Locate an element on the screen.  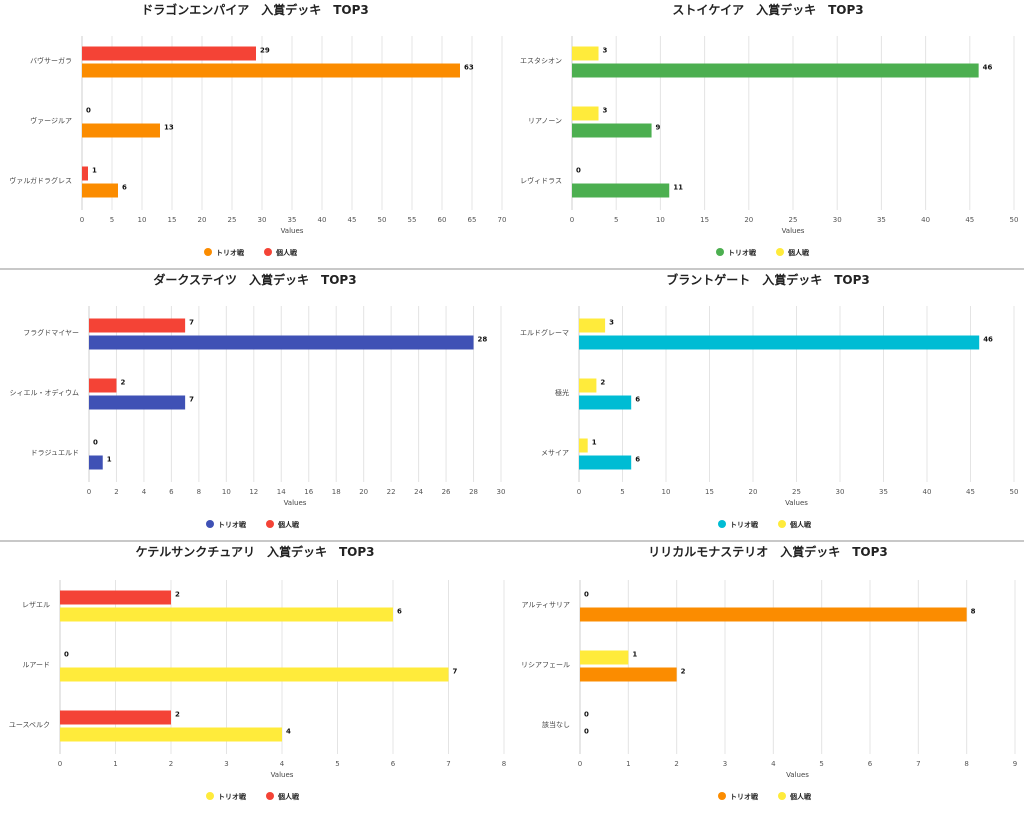
y-category-label: バヴサーガラ is located at coordinates (51, 60).